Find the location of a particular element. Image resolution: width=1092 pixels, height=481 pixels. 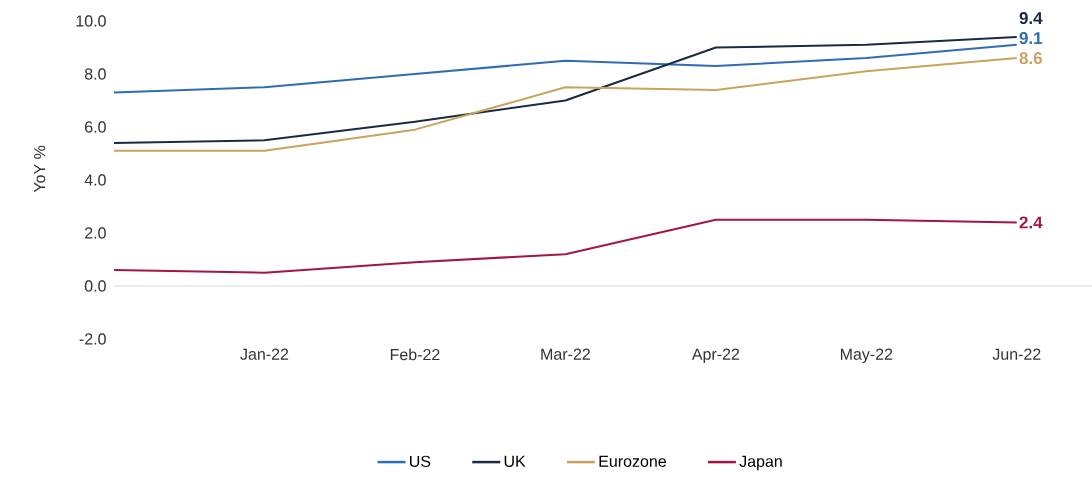

y-tick-label: -2.0 is located at coordinates (92, 339).